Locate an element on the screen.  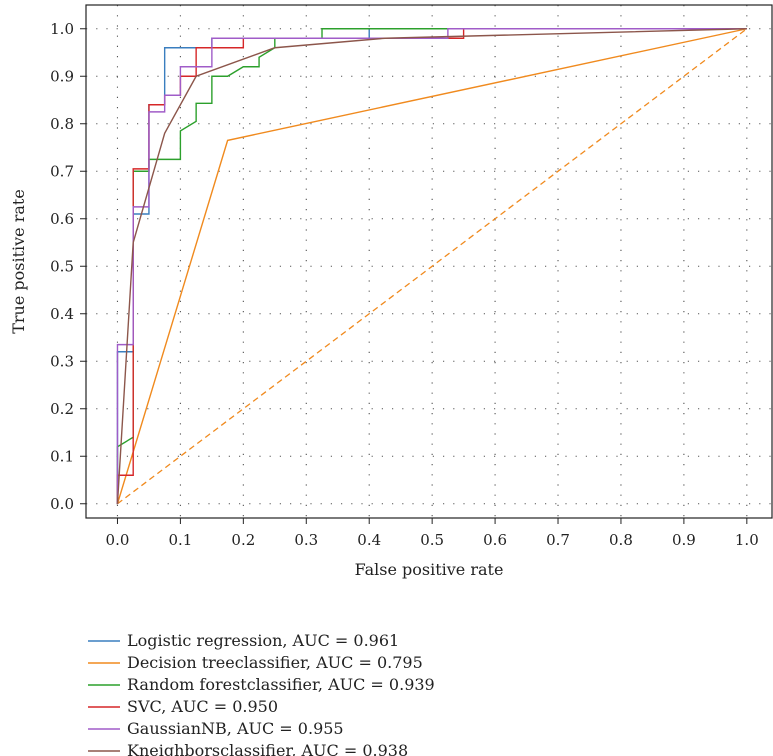
y-tick-label: 0.9 is located at coordinates (62, 76).